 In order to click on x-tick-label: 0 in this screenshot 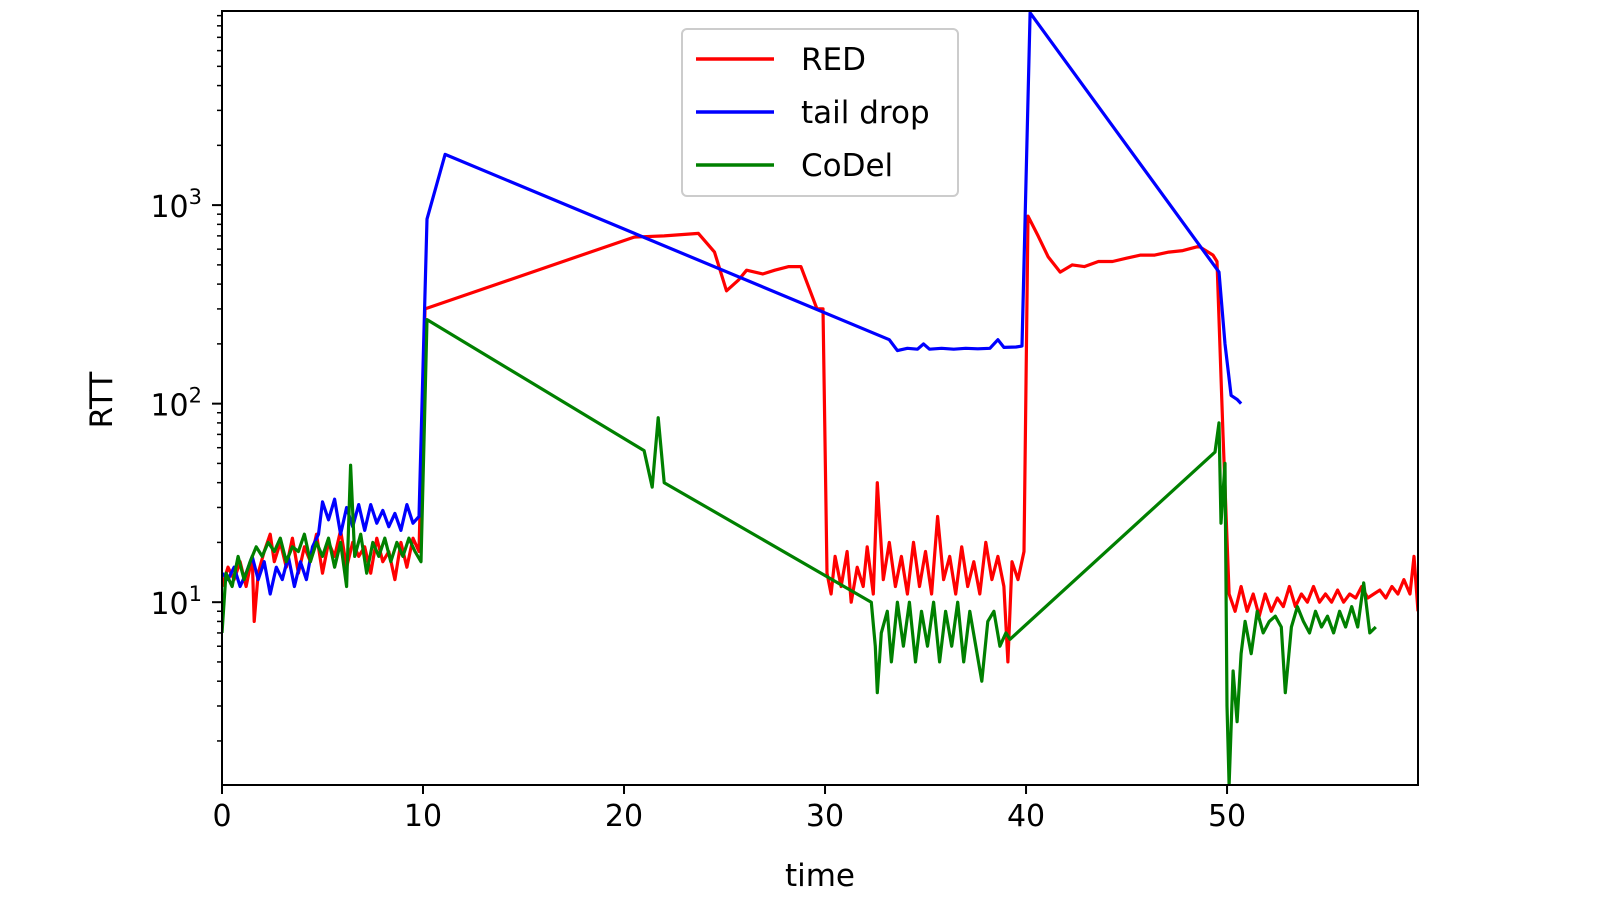, I will do `click(221, 816)`.